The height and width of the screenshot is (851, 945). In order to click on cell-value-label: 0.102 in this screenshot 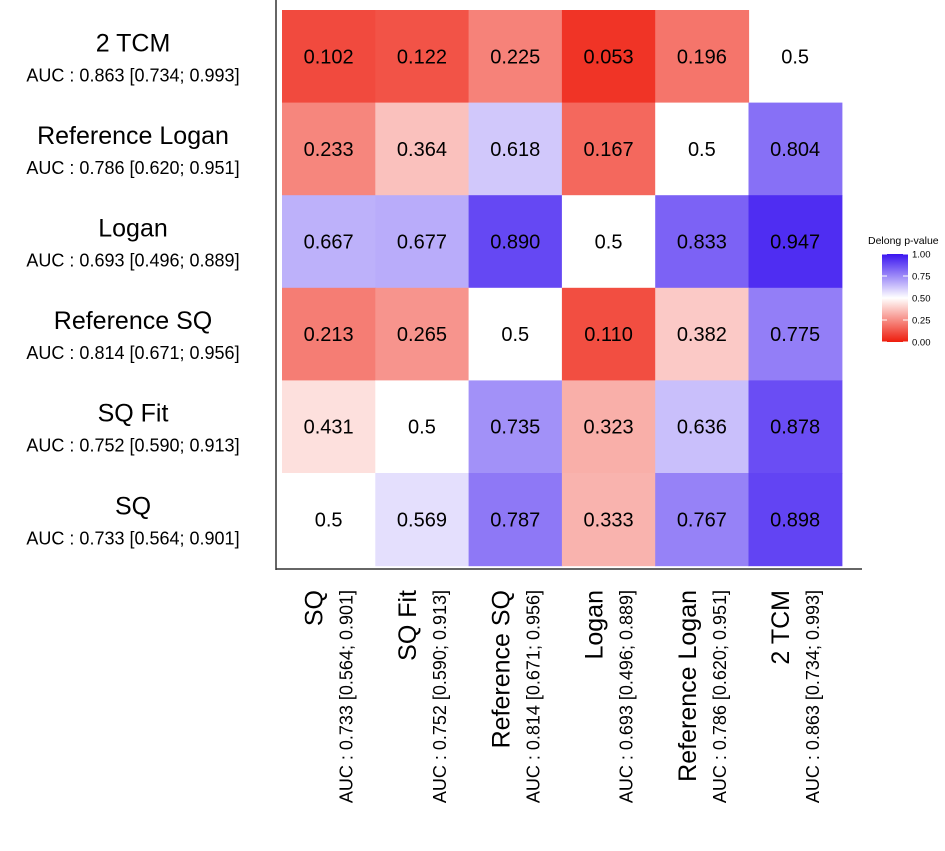, I will do `click(329, 57)`.